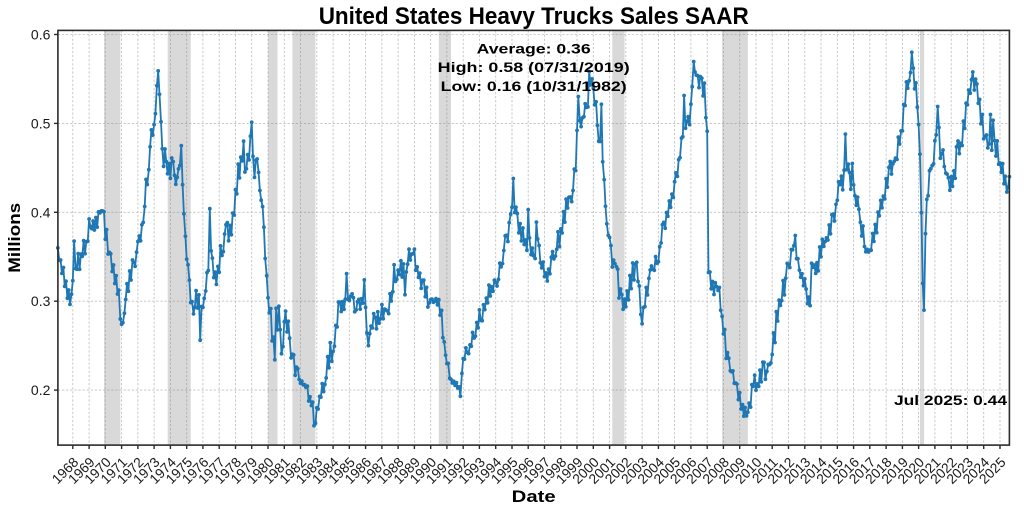 This screenshot has width=1024, height=515. I want to click on svg-text: Low: 0.16 (10/31/1982), so click(534, 86).